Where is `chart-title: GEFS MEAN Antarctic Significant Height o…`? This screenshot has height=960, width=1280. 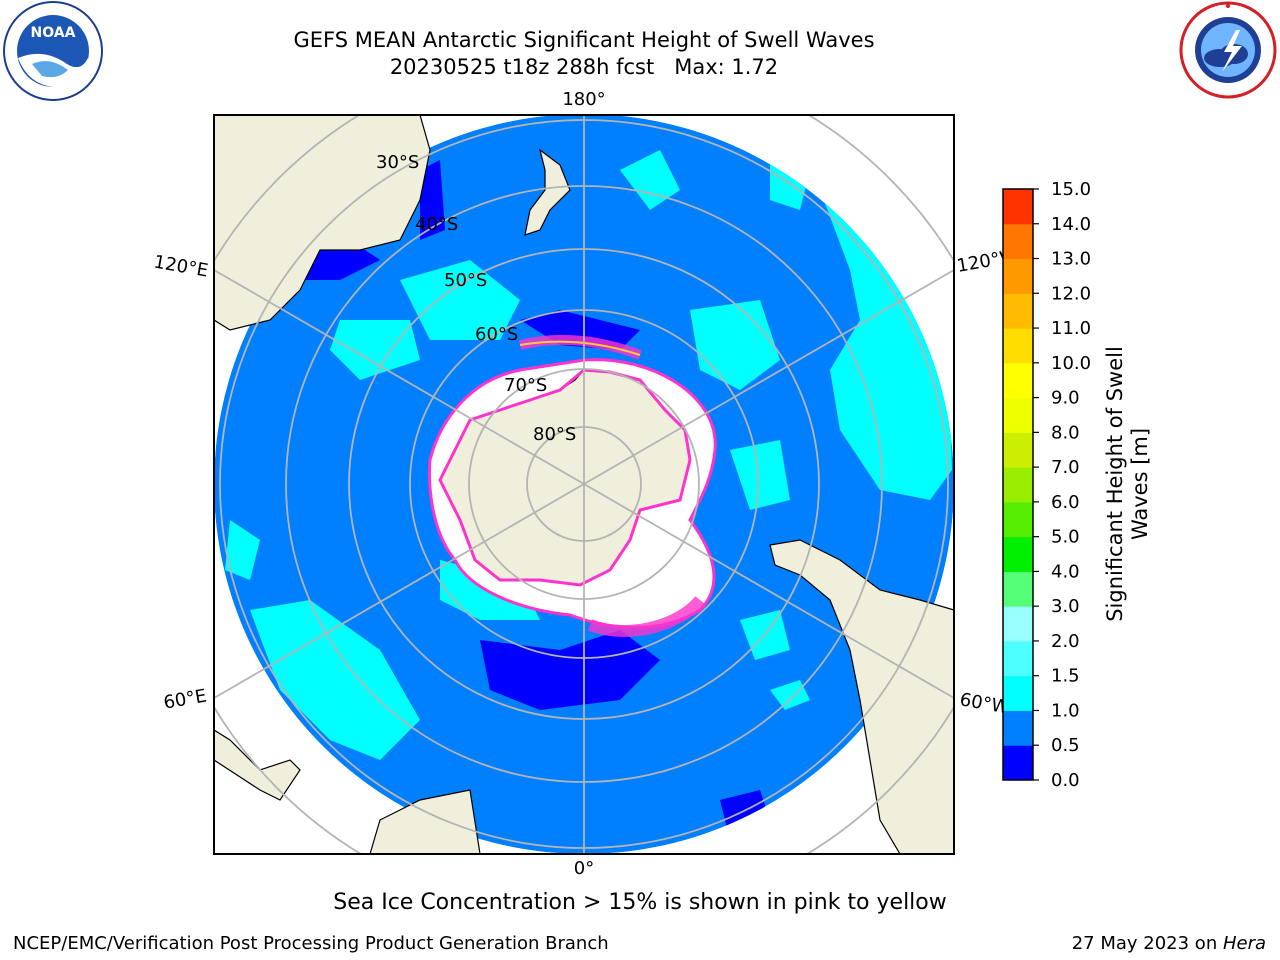
chart-title: GEFS MEAN Antarctic Significant Height o… is located at coordinates (584, 40).